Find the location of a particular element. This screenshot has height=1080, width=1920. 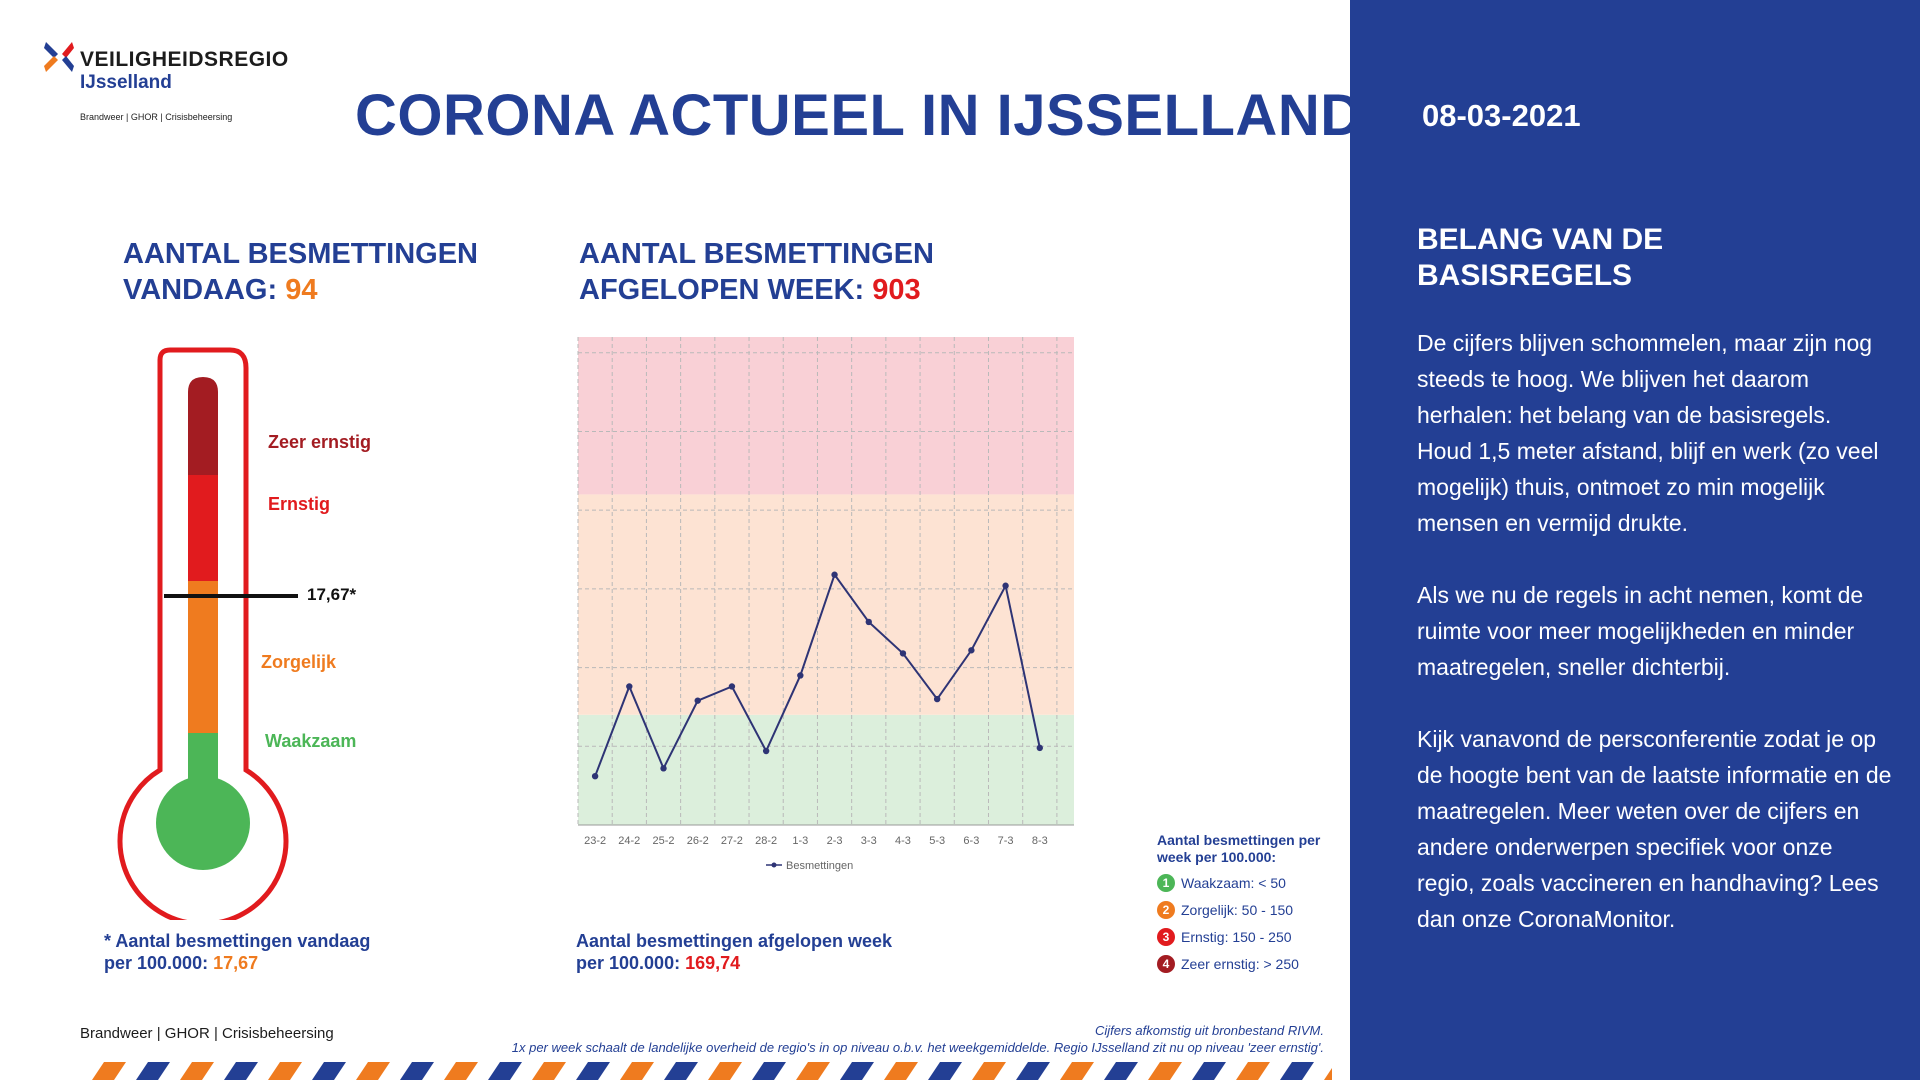

x-tick-label: 1-3 is located at coordinates (800, 841).